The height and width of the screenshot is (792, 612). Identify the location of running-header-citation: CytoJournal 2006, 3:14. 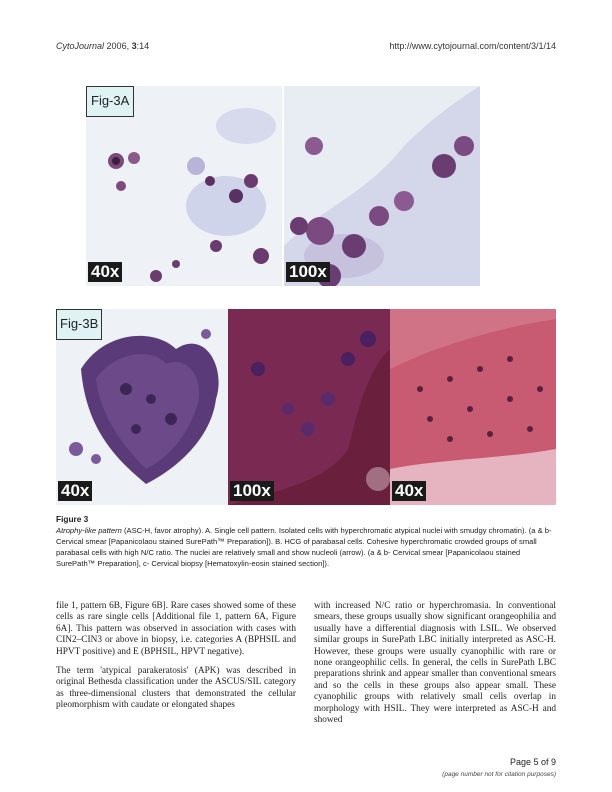
(102, 46).